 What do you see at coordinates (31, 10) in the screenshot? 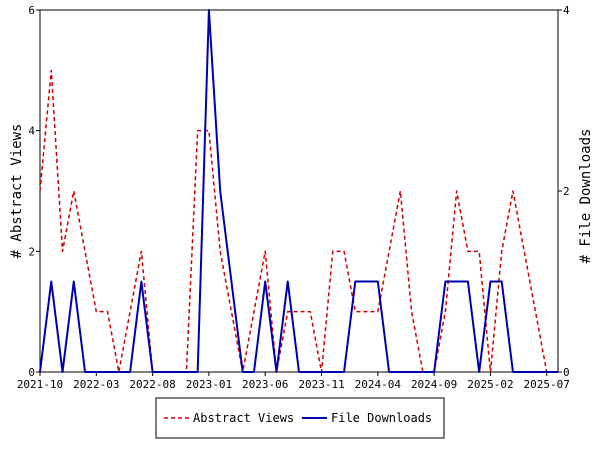
I see `left-tick-label: 6` at bounding box center [31, 10].